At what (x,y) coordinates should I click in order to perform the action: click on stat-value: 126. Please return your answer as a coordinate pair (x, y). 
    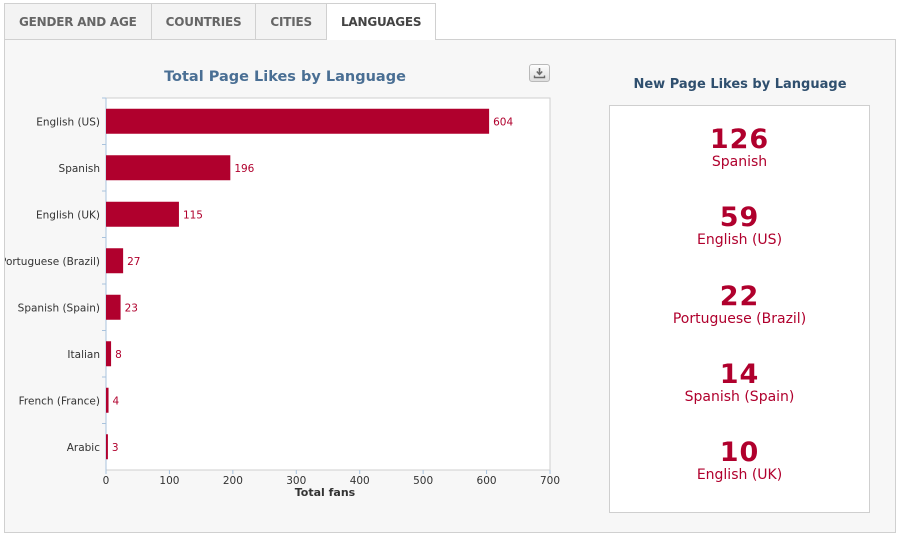
    Looking at the image, I should click on (739, 139).